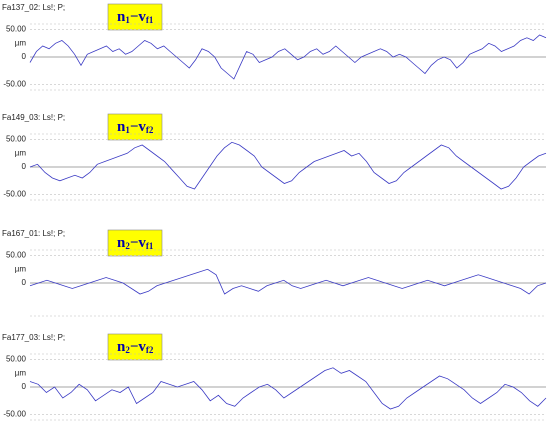 The image size is (550, 425). I want to click on annotation: n1−vf1, so click(135, 17).